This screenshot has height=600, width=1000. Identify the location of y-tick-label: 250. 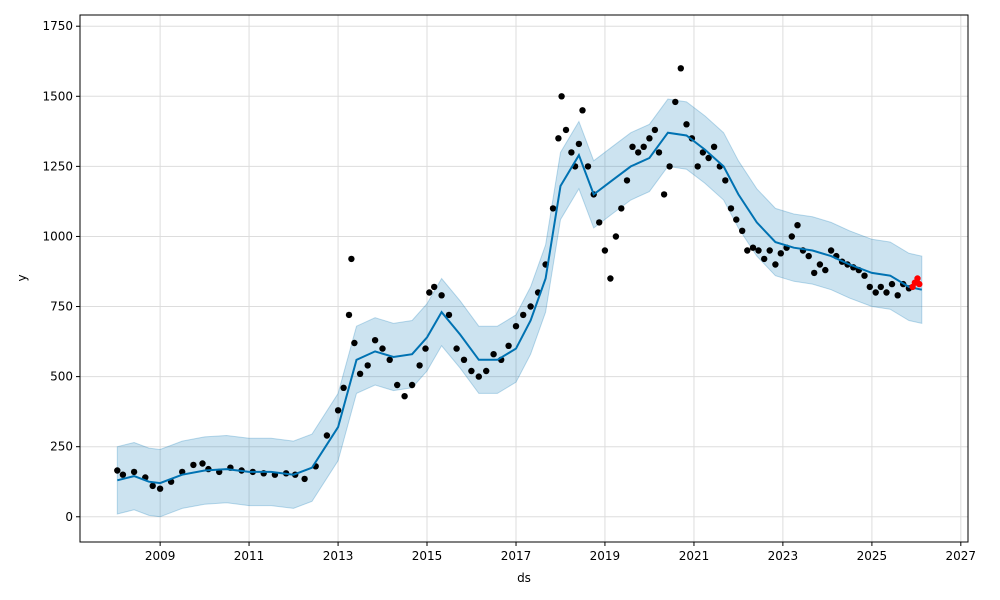
(61, 447).